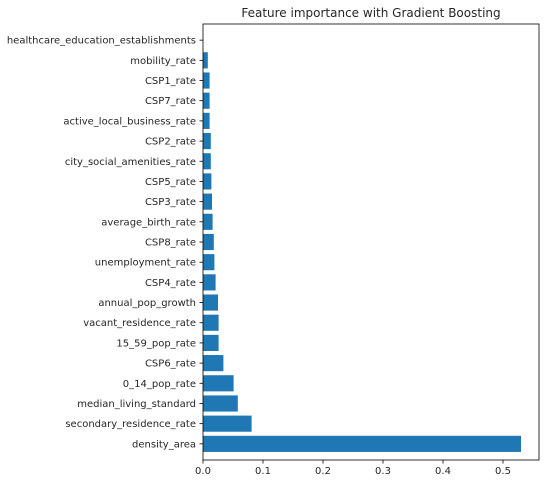 The image size is (545, 482). Describe the element at coordinates (362, 443) in the screenshot. I see `bar-density_area` at that location.